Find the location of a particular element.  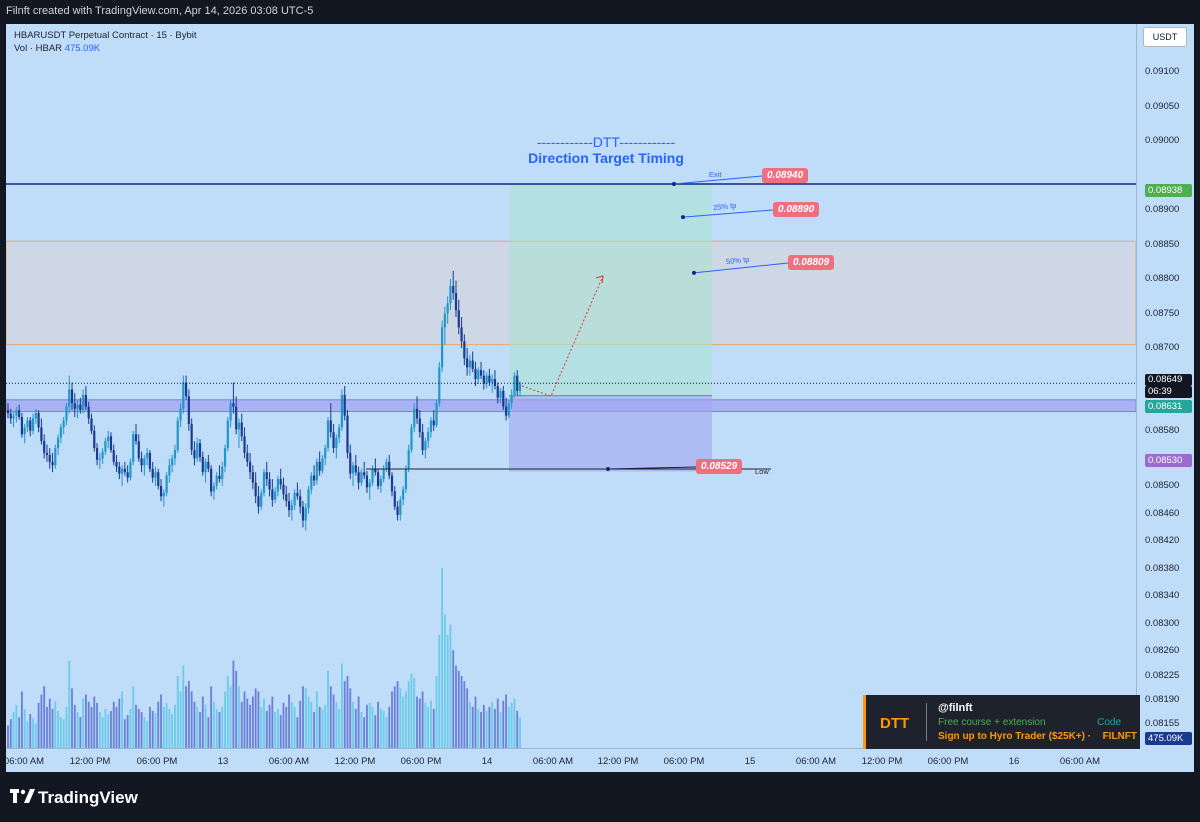

tp50-price-callout: 0.08809 is located at coordinates (811, 262).